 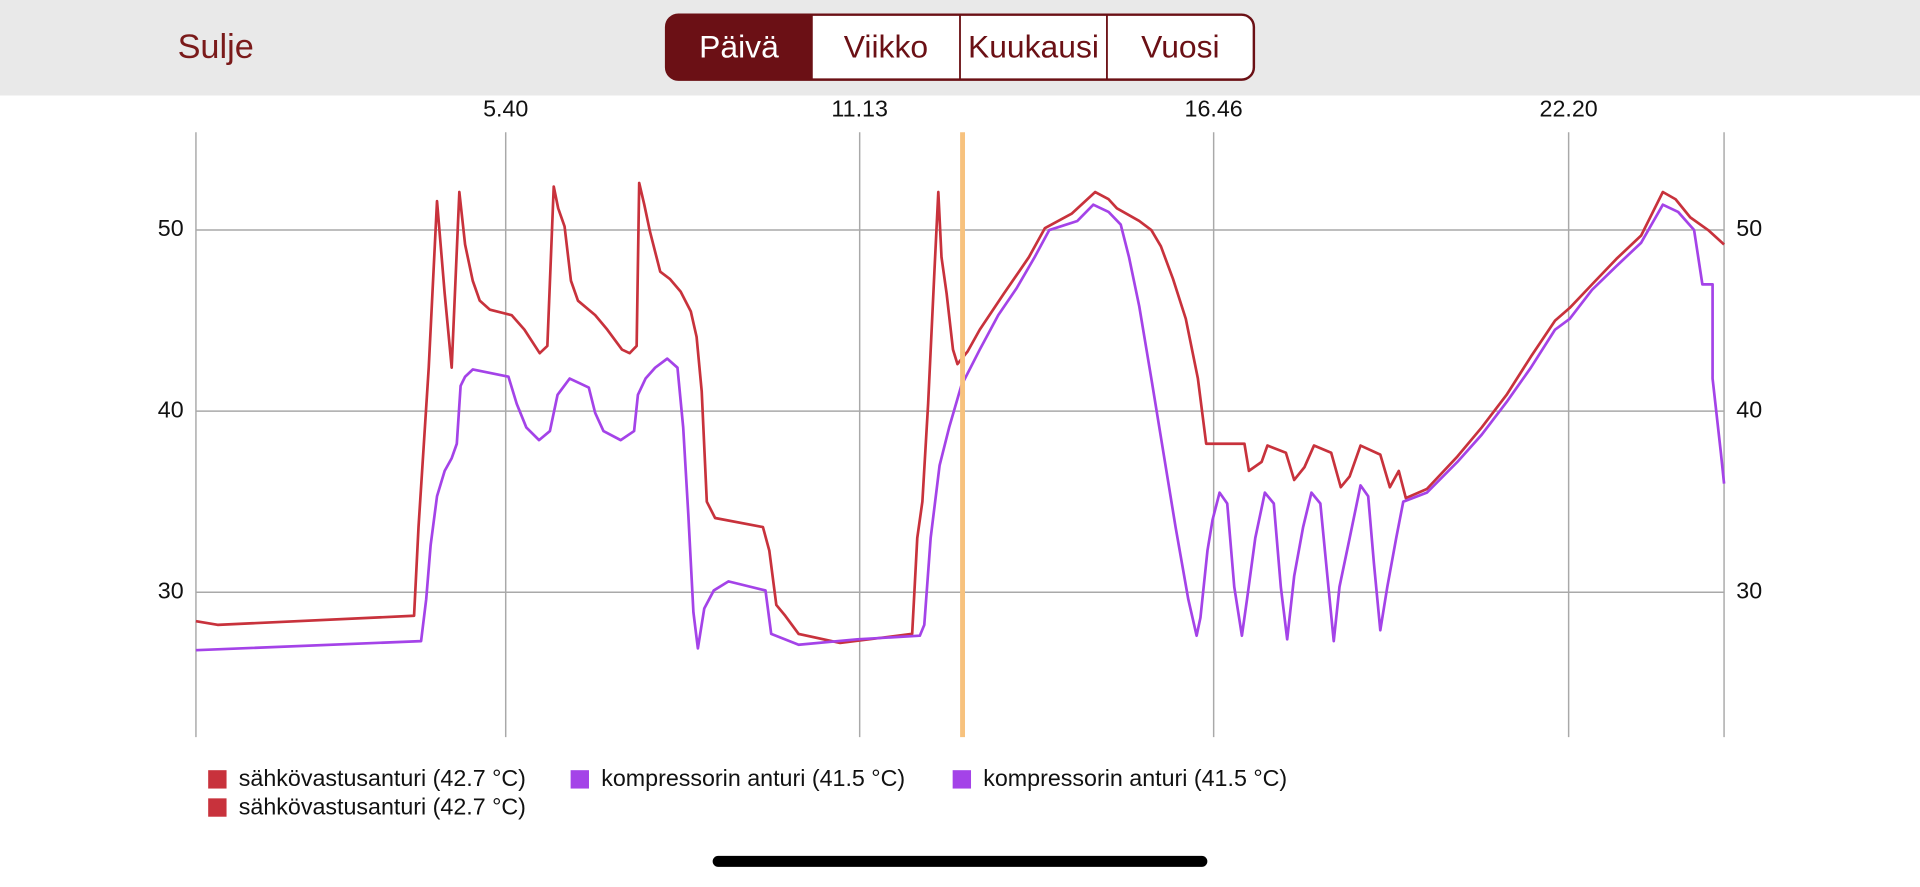 I want to click on y2-tick-label: 40, so click(x=1749, y=409).